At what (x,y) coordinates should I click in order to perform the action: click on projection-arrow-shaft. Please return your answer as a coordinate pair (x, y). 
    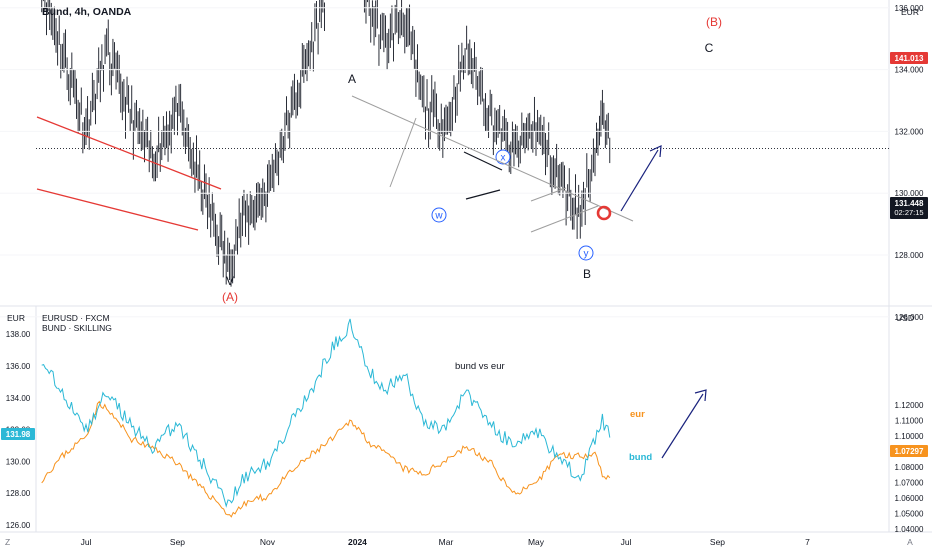
    Looking at the image, I should click on (639, 180).